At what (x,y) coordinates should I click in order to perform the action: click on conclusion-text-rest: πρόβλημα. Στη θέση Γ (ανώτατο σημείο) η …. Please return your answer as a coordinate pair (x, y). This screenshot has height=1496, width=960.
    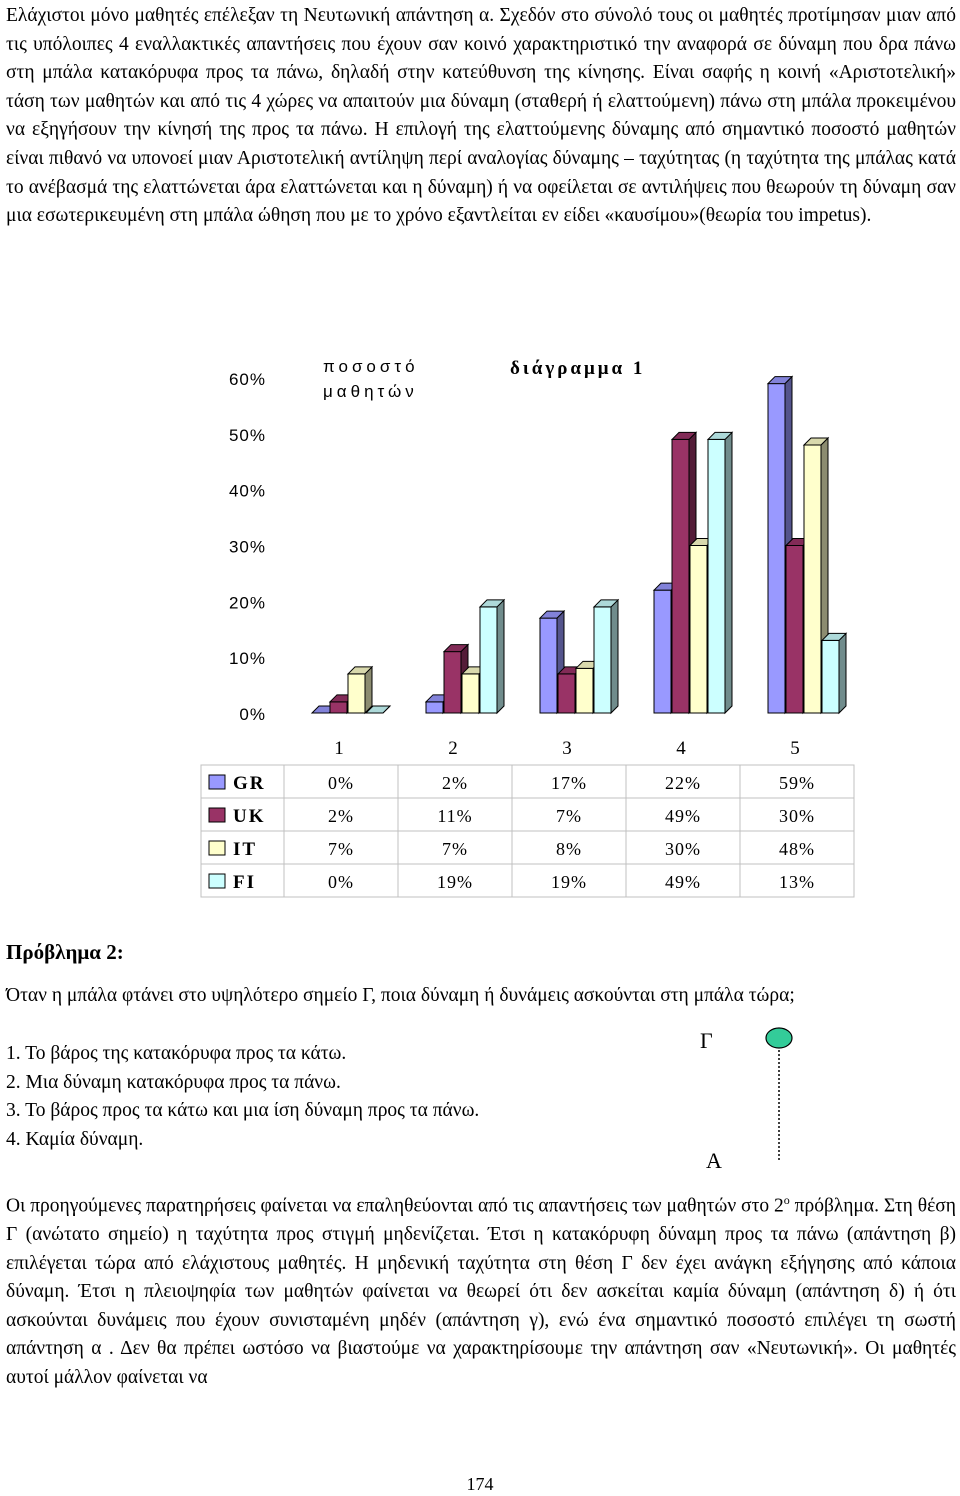
    Looking at the image, I should click on (481, 1292).